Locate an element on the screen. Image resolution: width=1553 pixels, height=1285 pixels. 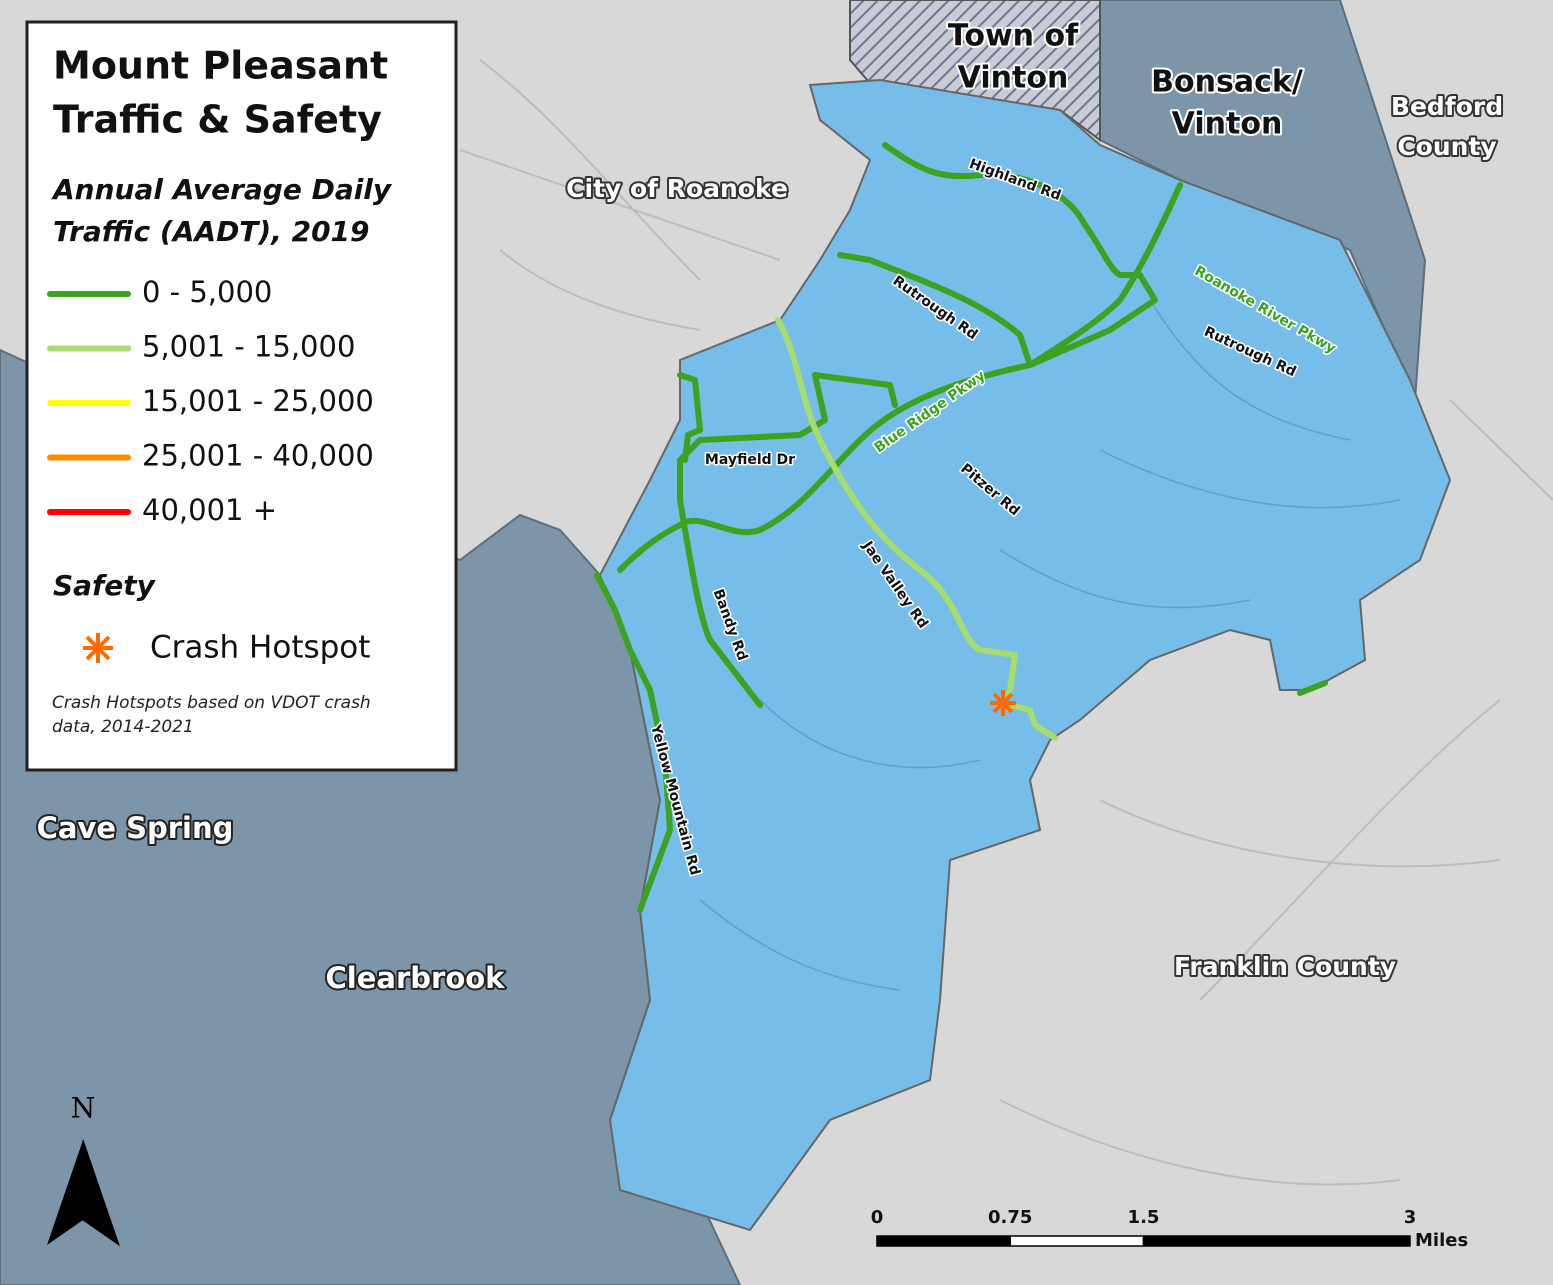
scale-tick-label: 0.75 is located at coordinates (1010, 1217).